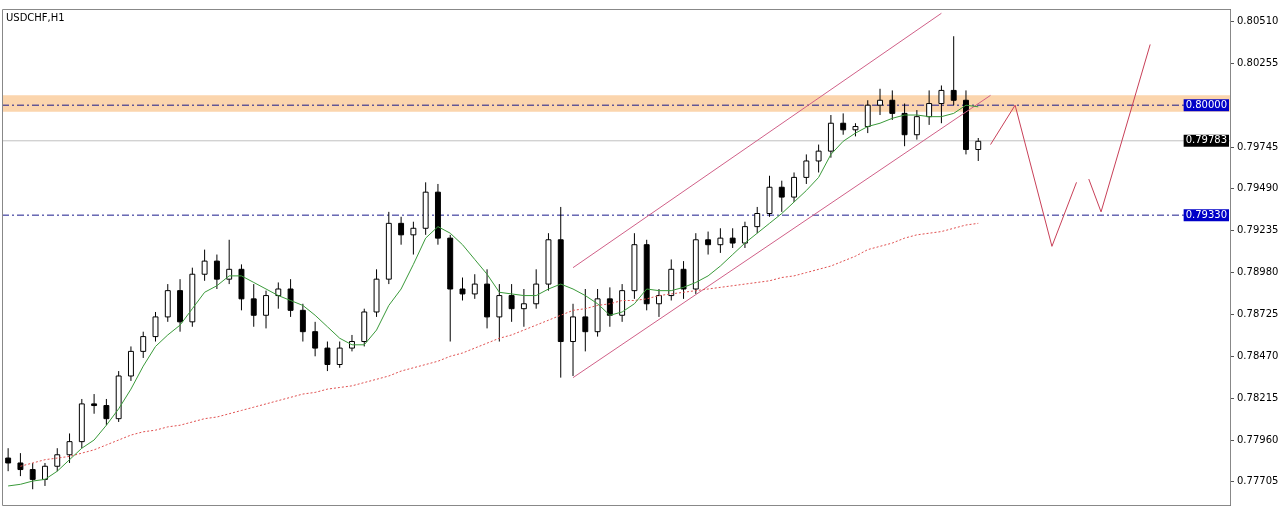 The image size is (1280, 514). I want to click on y-tick-label: 0.79745, so click(1258, 146).